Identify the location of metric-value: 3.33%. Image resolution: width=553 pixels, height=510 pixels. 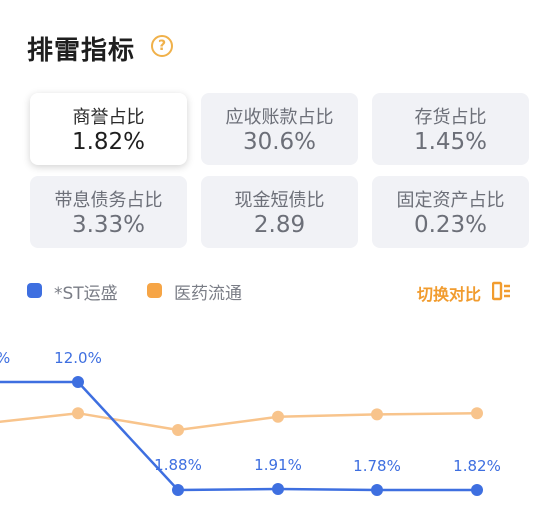
(108, 225).